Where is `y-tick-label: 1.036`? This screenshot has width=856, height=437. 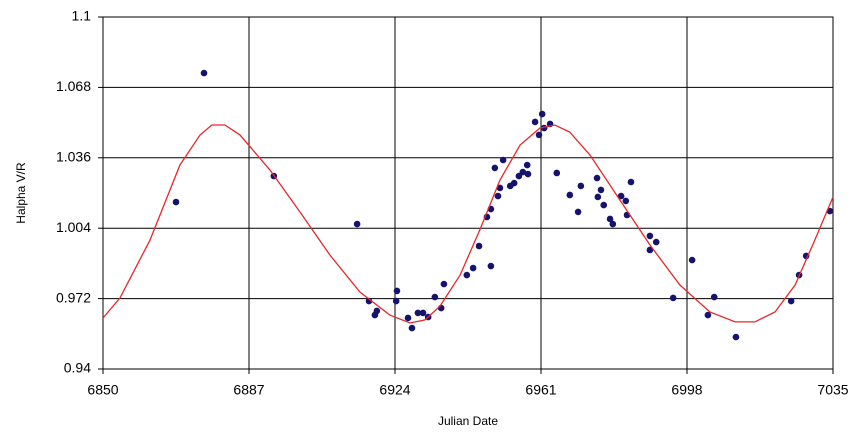
y-tick-label: 1.036 is located at coordinates (73, 157).